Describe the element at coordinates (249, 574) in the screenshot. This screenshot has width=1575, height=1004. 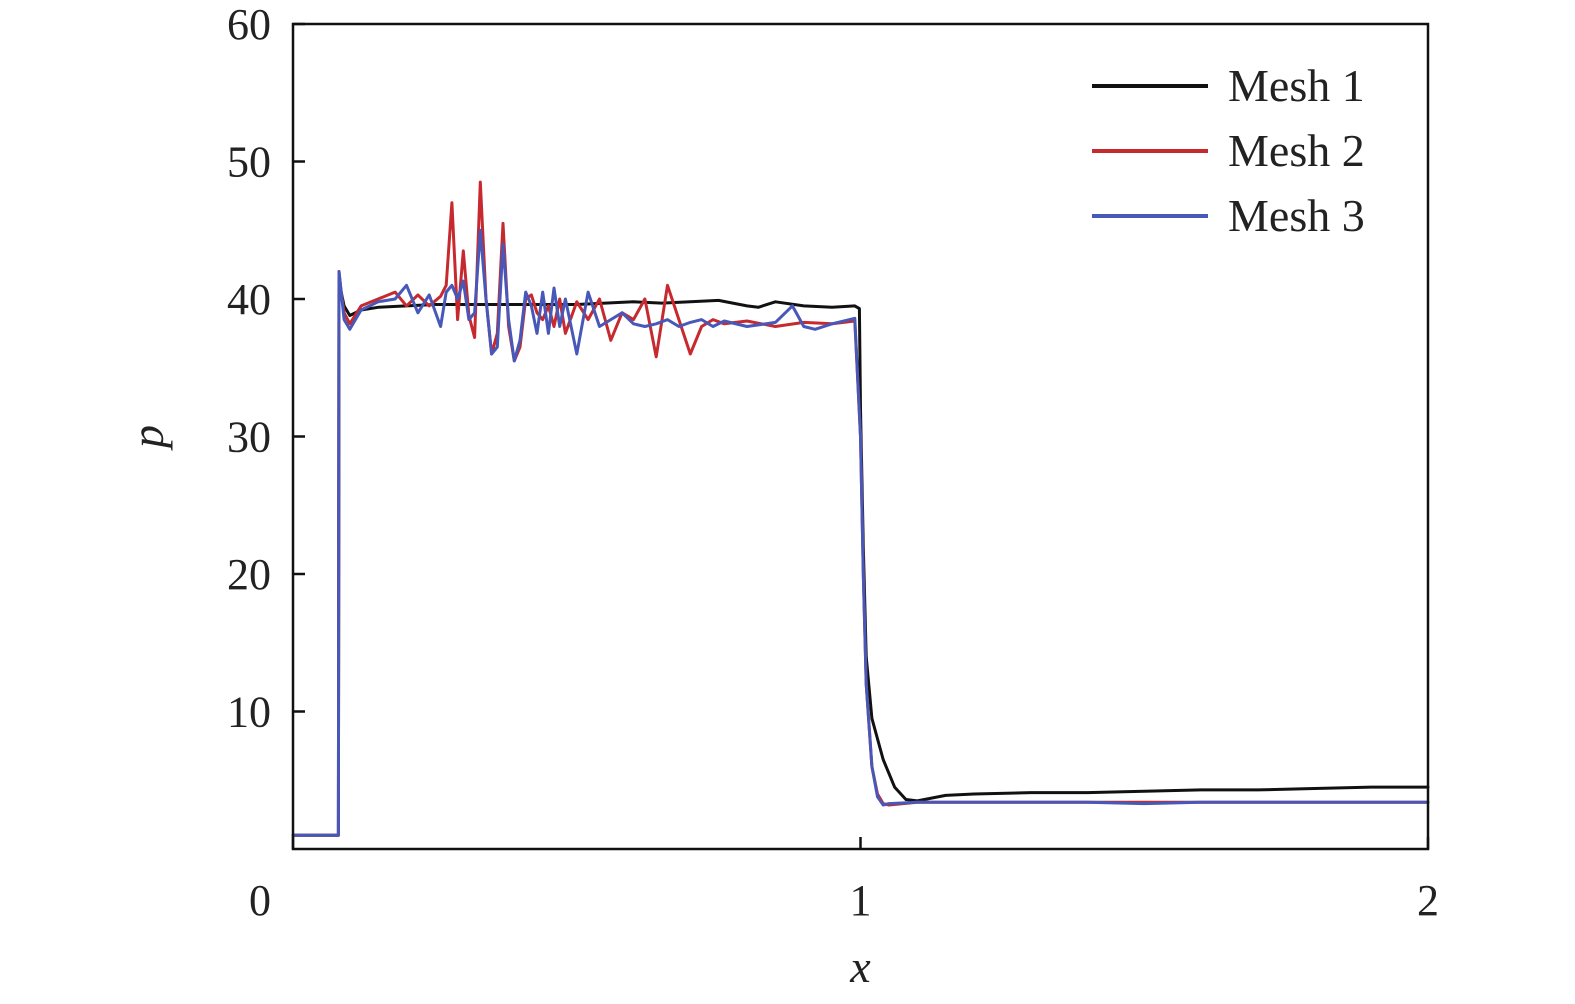
I see `y-tick-label: 20` at that location.